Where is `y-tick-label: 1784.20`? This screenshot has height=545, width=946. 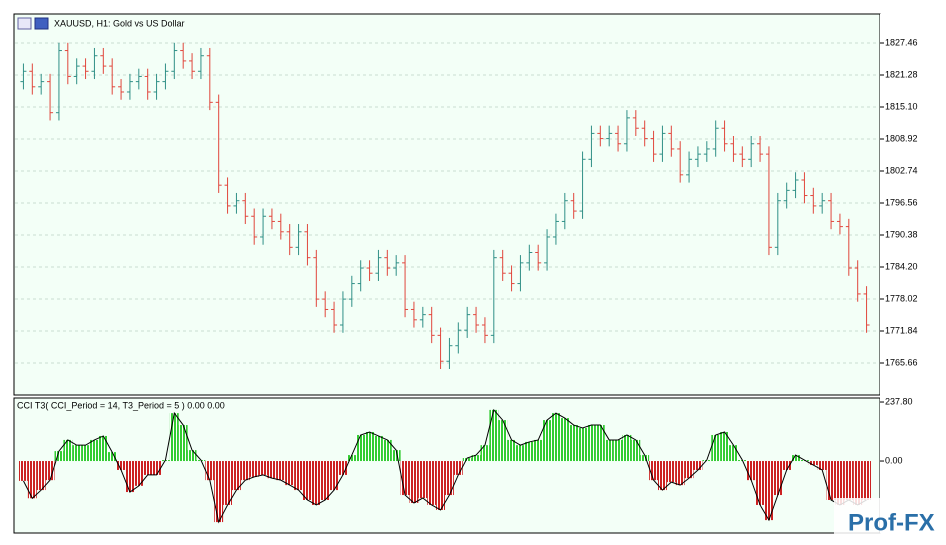 y-tick-label: 1784.20 is located at coordinates (901, 266).